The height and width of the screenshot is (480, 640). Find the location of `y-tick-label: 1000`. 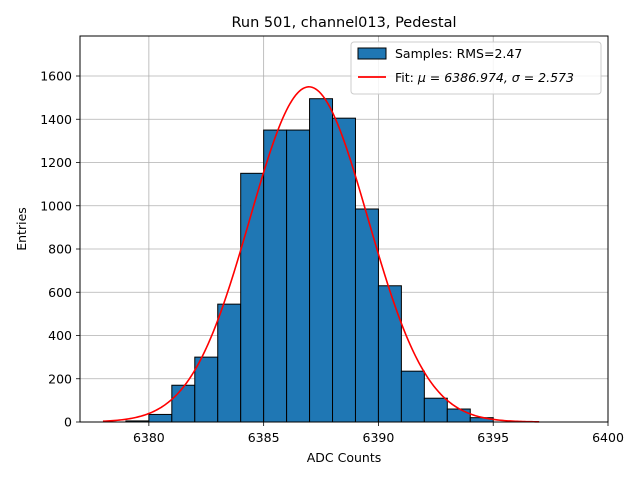

y-tick-label: 1000 is located at coordinates (56, 205).